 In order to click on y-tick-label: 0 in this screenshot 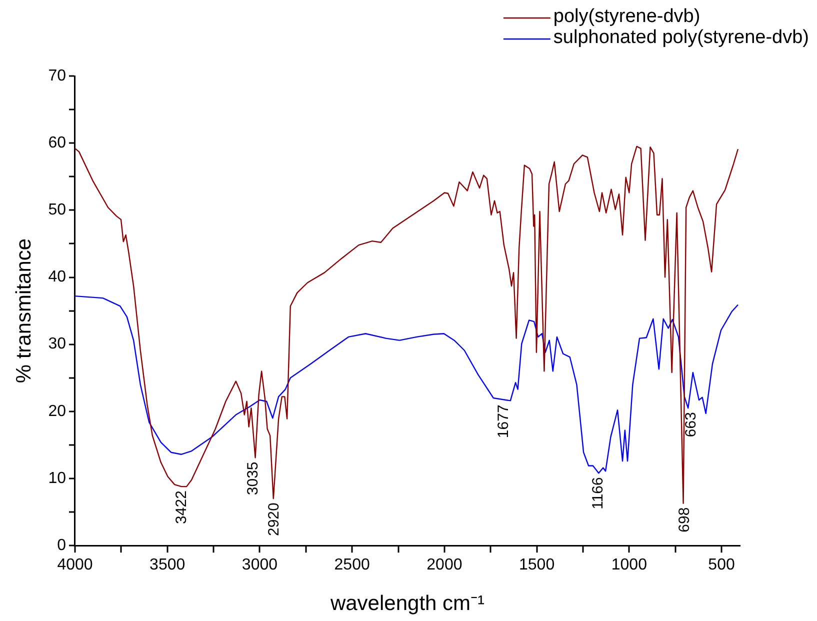, I will do `click(61, 545)`.